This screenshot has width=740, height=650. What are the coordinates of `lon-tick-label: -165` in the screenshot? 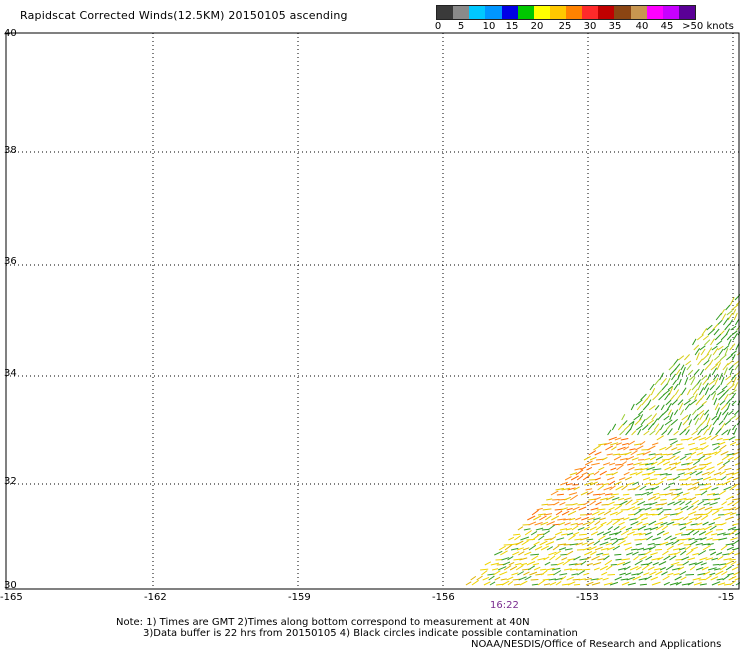 It's located at (11, 597).